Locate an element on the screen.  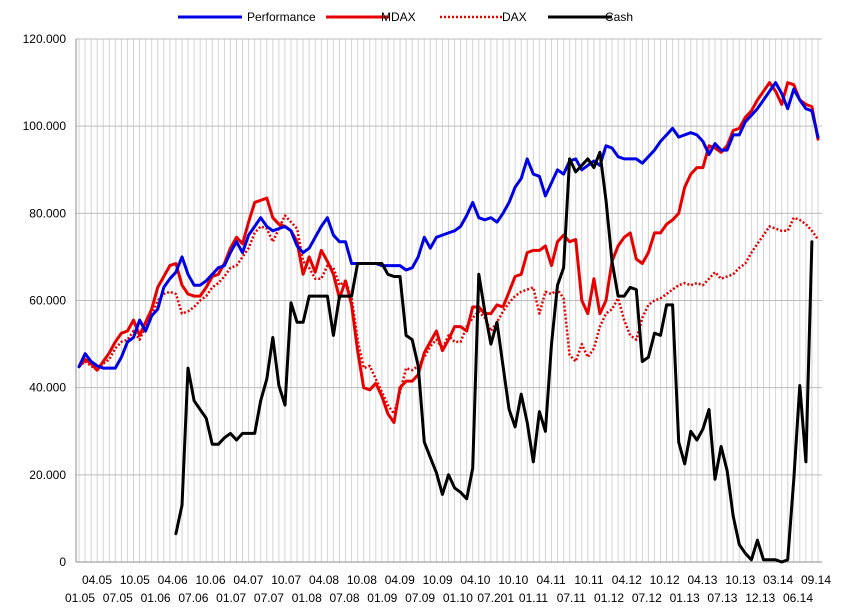
x-tick-label: 07.05 is located at coordinates (118, 598).